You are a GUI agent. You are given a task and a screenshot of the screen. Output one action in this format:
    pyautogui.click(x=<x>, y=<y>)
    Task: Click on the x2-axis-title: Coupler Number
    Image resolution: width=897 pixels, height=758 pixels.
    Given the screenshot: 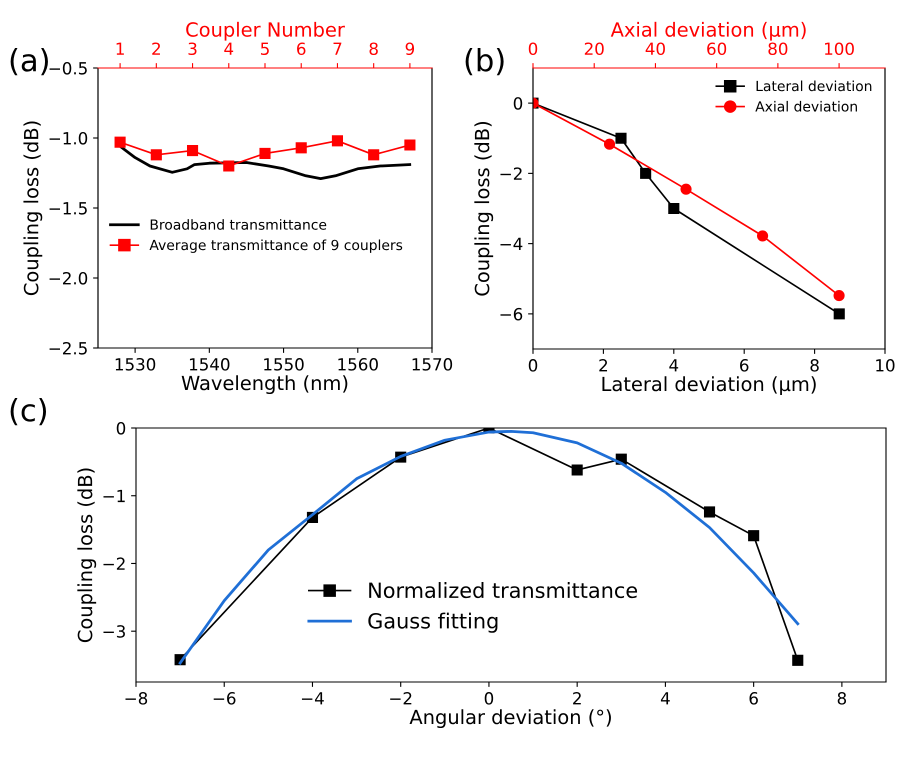 What is the action you would take?
    pyautogui.click(x=265, y=31)
    